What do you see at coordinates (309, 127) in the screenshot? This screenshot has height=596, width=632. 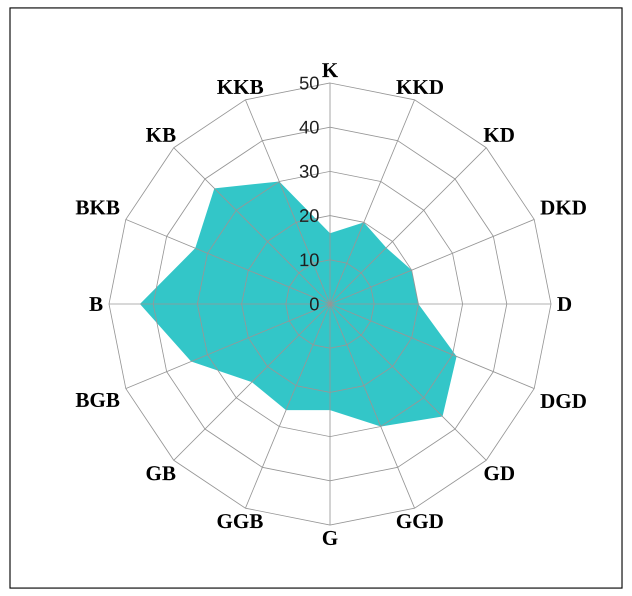 I see `y-tick-label: 40` at bounding box center [309, 127].